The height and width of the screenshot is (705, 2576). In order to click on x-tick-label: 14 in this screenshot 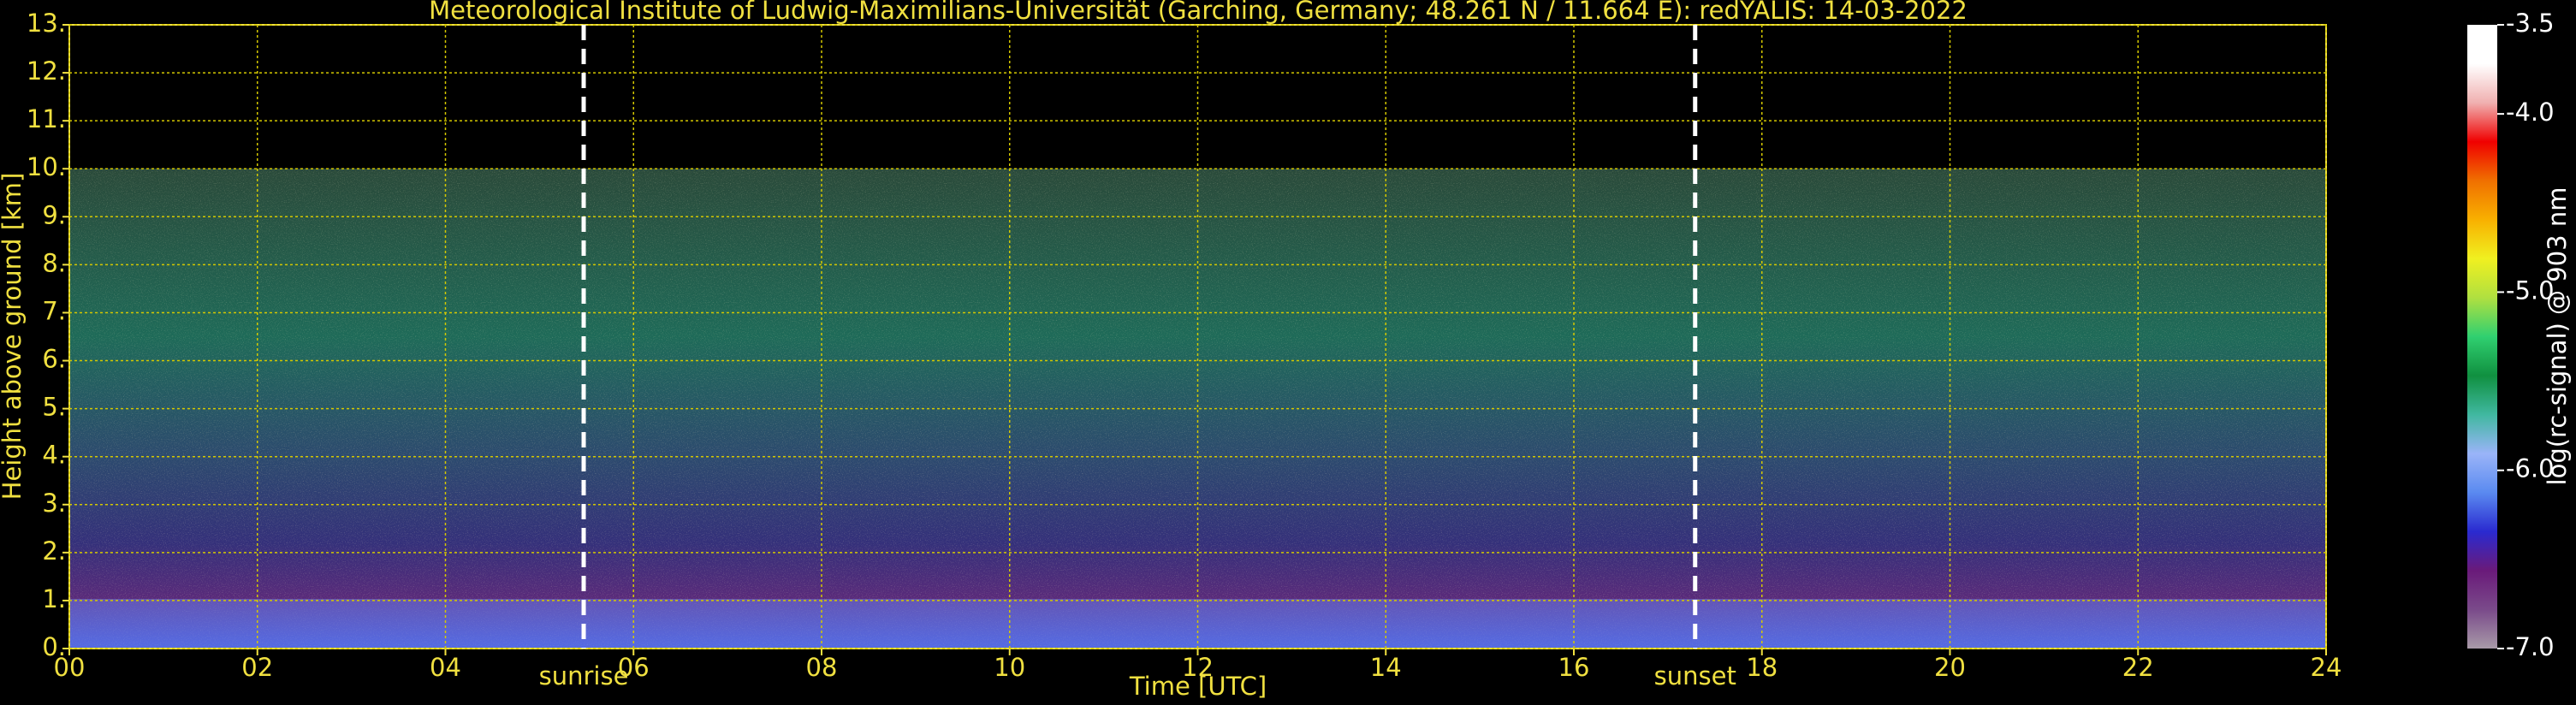, I will do `click(1386, 667)`.